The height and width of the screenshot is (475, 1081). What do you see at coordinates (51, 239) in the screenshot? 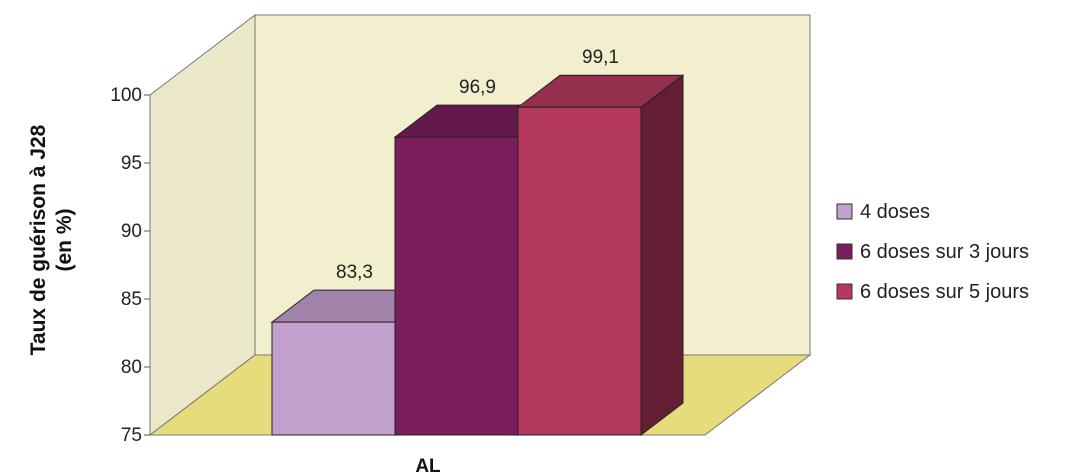
I see `y-axis-title: Taux de guérison à J28 (en %)` at bounding box center [51, 239].